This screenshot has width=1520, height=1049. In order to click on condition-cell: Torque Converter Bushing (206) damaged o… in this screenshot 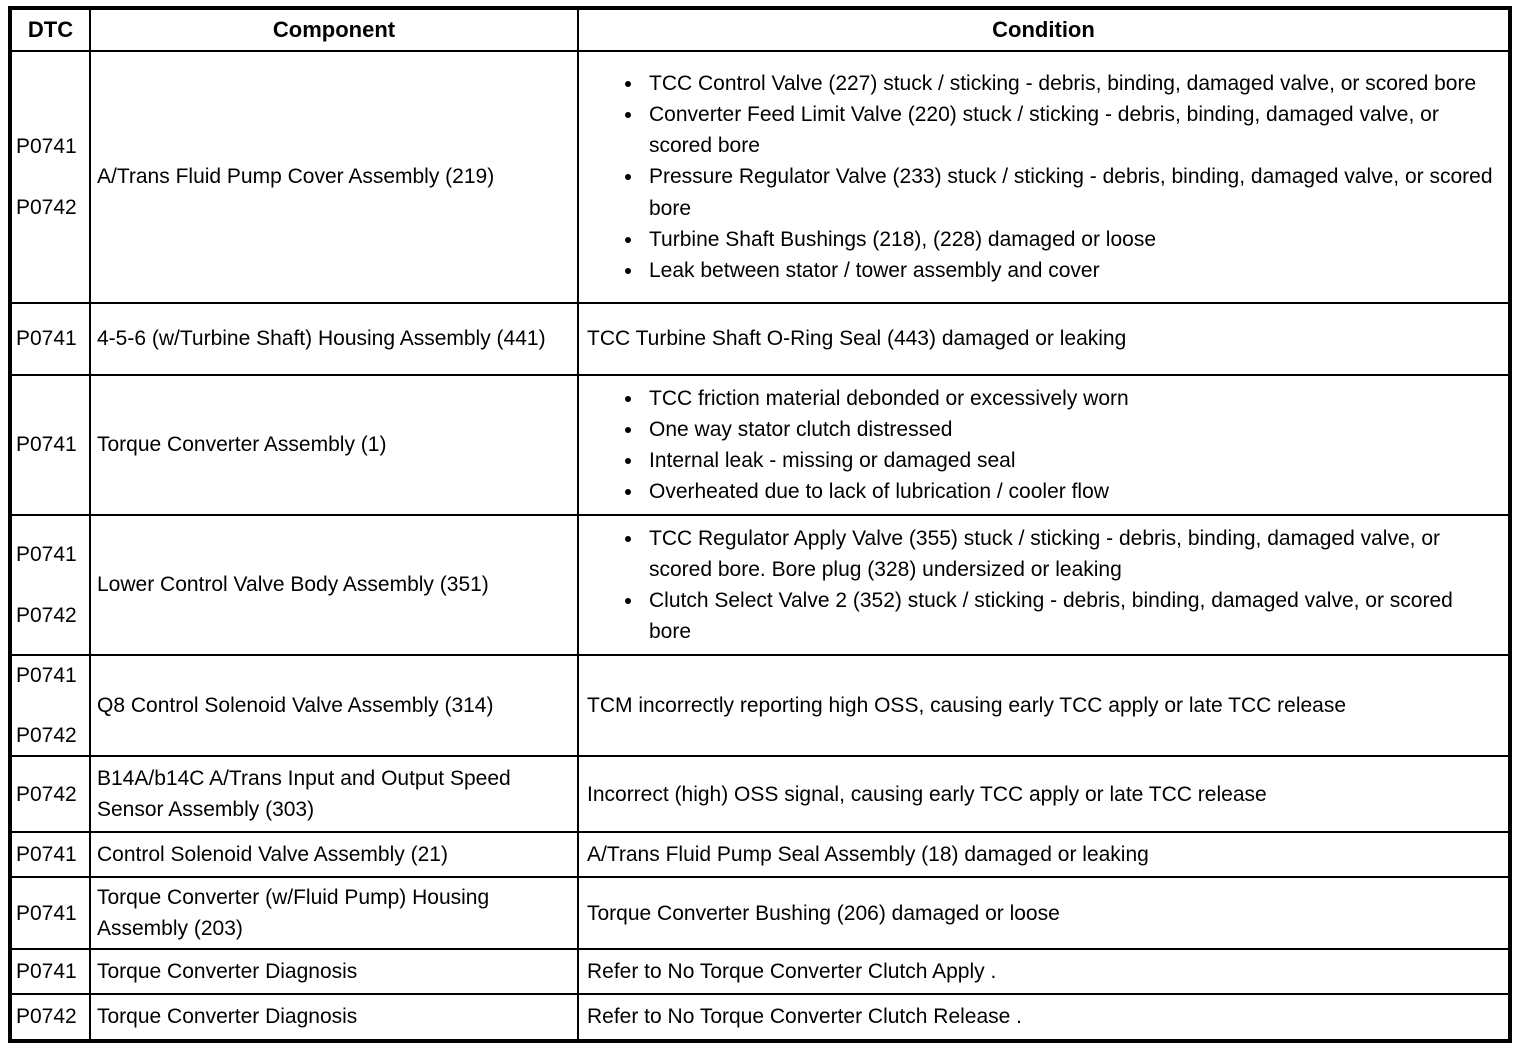, I will do `click(1044, 913)`.